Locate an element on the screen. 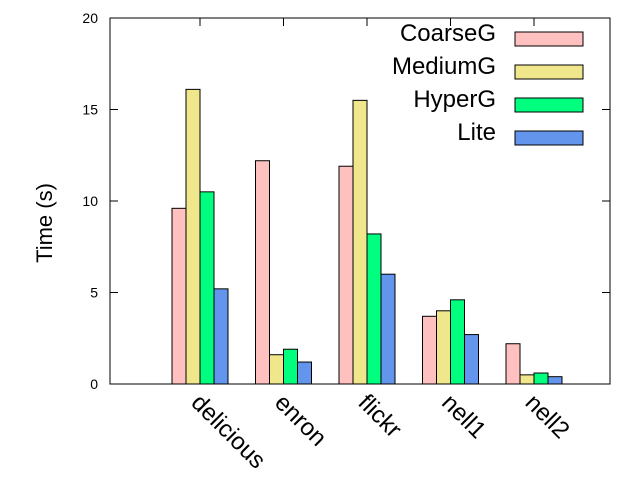 The width and height of the screenshot is (640, 480). bar-lite-delicious is located at coordinates (221, 336).